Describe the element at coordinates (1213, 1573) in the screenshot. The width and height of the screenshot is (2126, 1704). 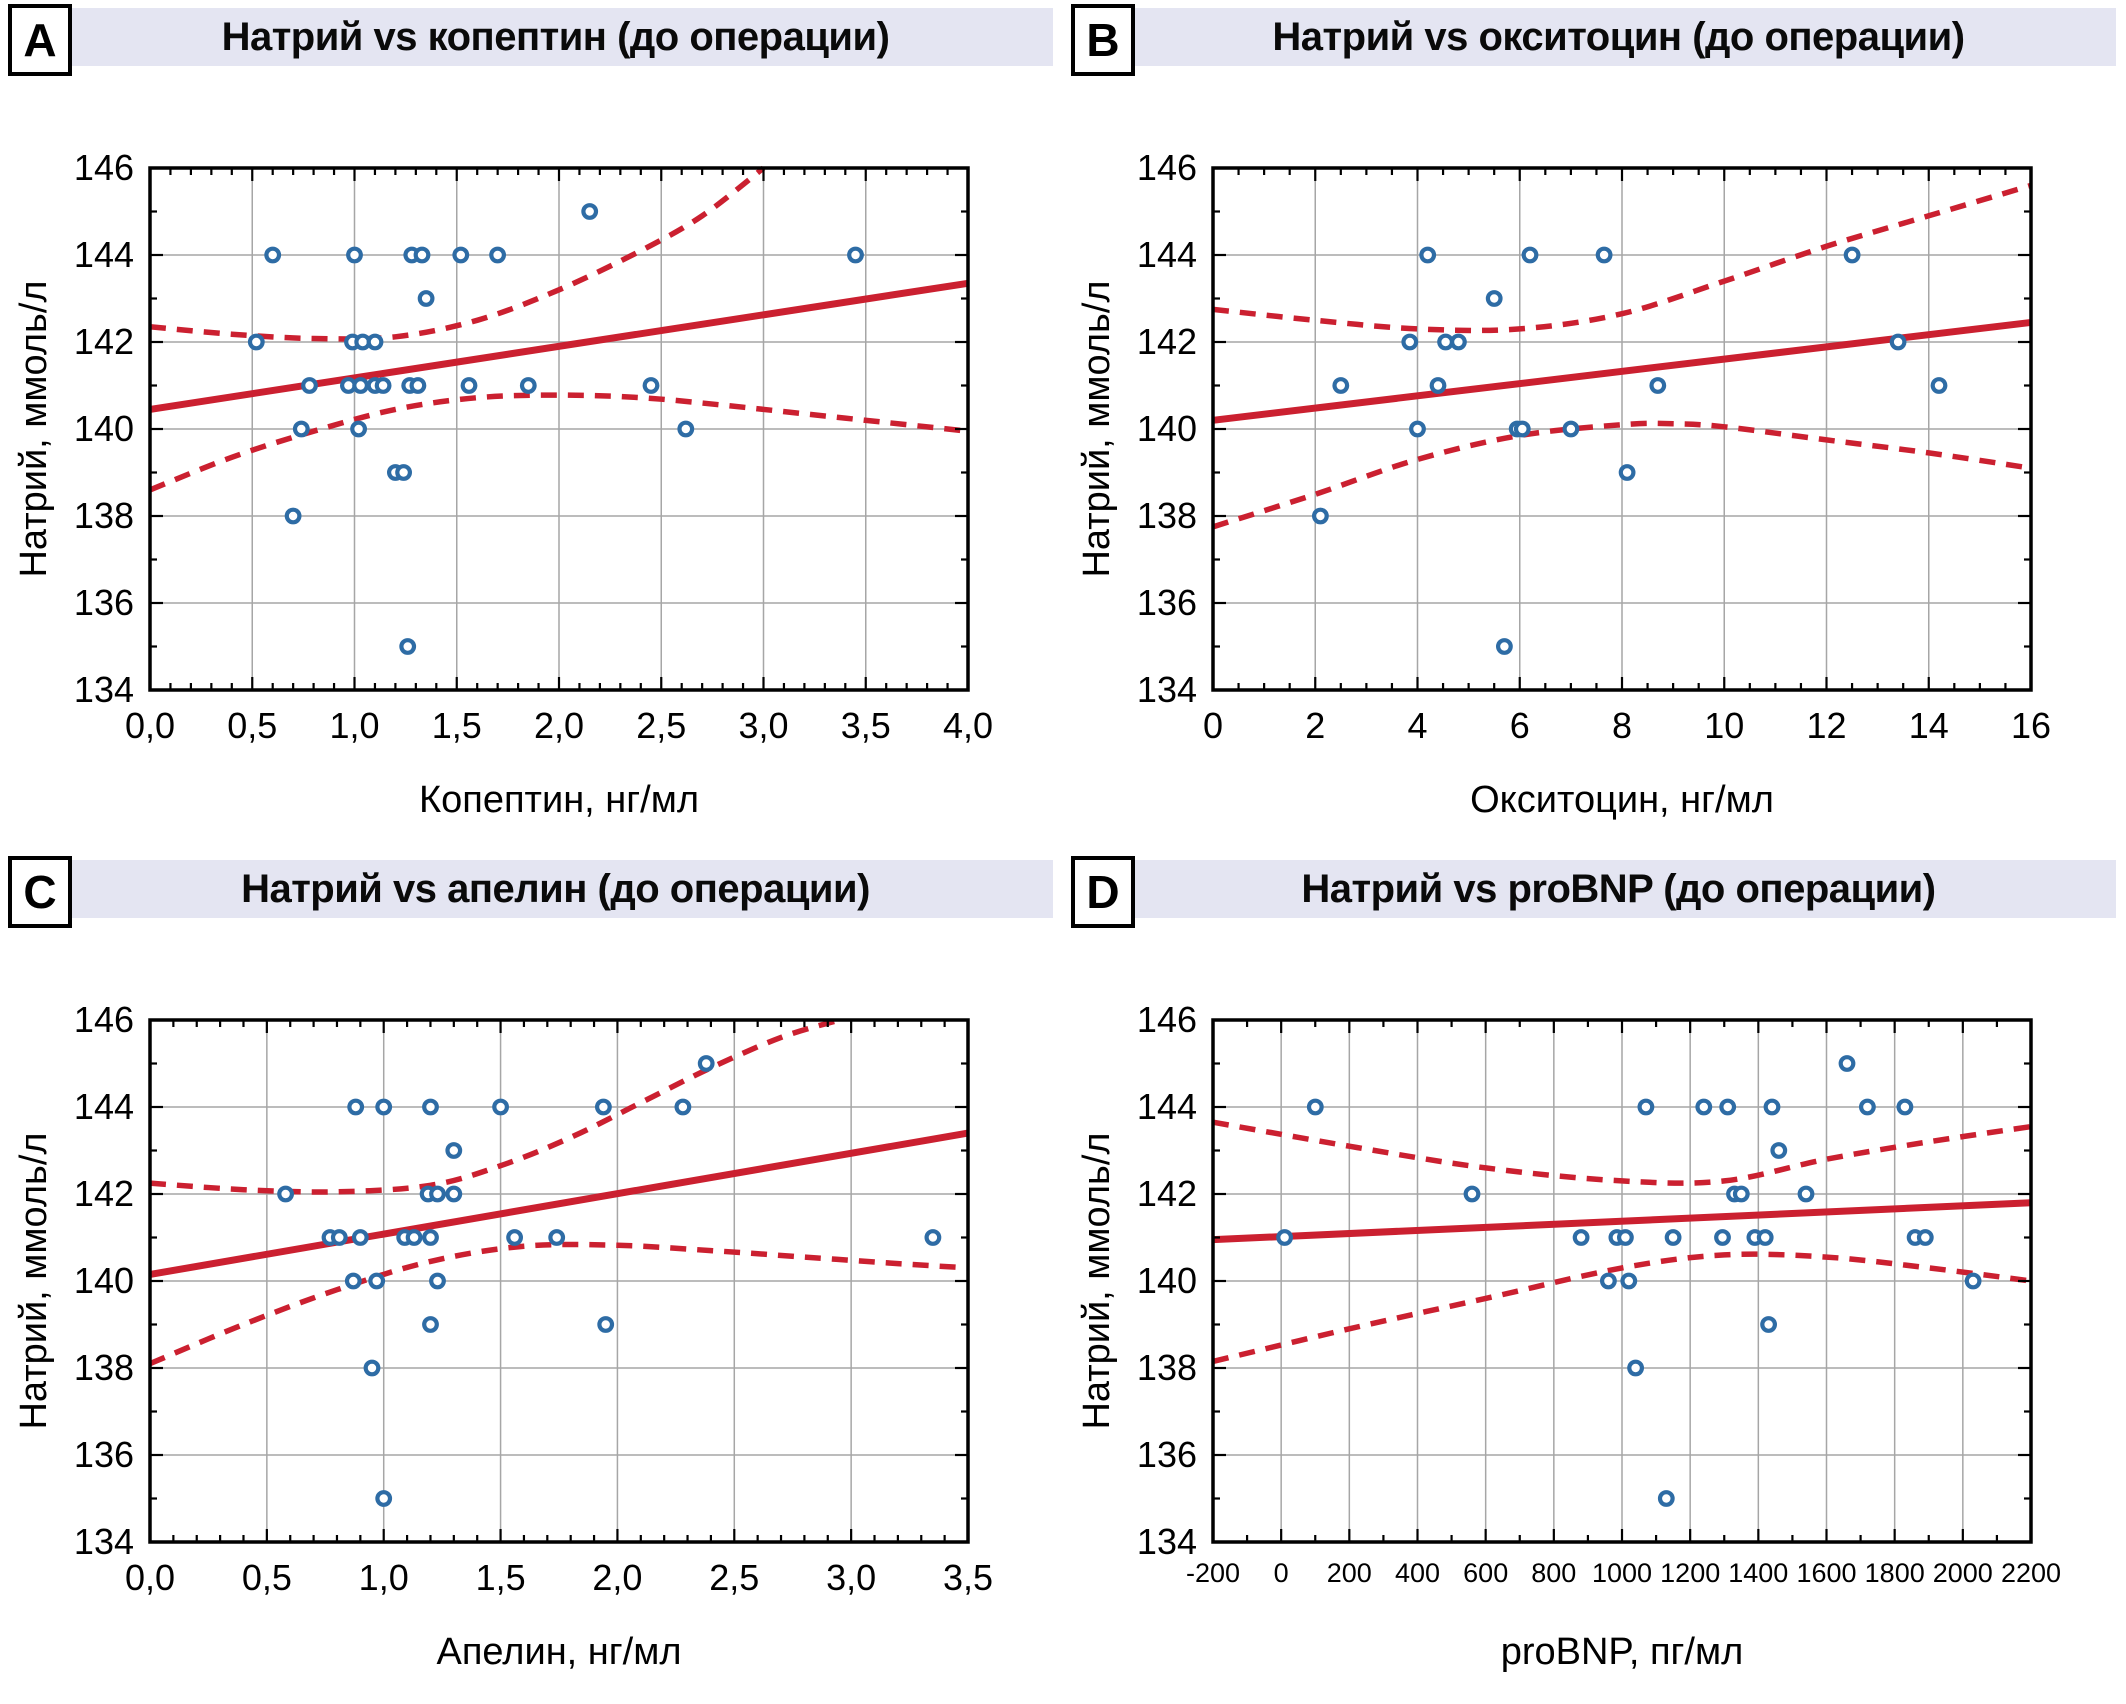
I see `x-tick-label: -200` at that location.